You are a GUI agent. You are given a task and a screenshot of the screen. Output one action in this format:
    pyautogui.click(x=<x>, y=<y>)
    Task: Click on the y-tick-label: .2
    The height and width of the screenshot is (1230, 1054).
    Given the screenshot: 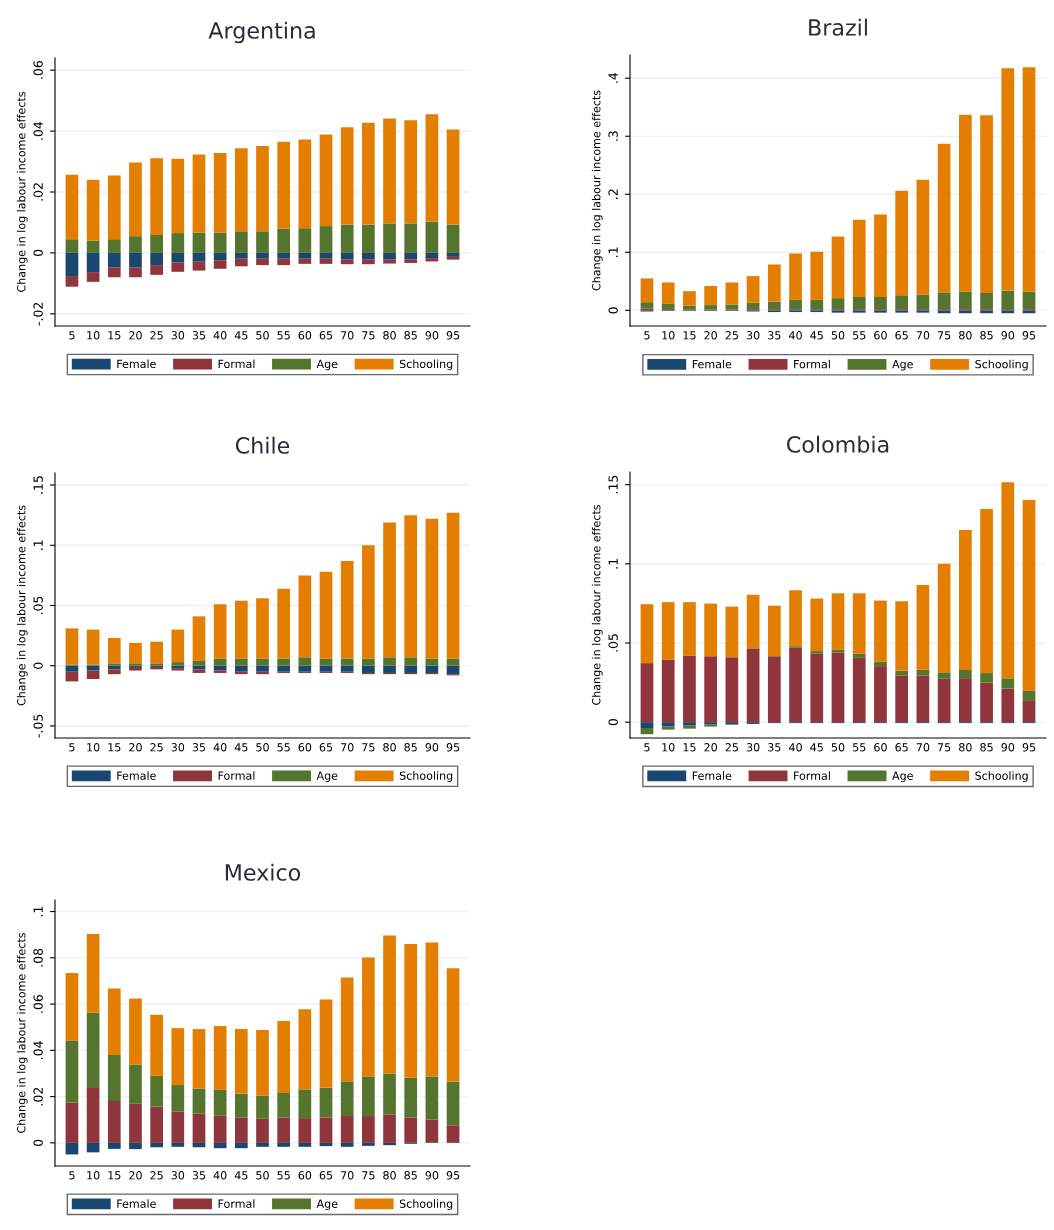 What is the action you would take?
    pyautogui.click(x=613, y=194)
    